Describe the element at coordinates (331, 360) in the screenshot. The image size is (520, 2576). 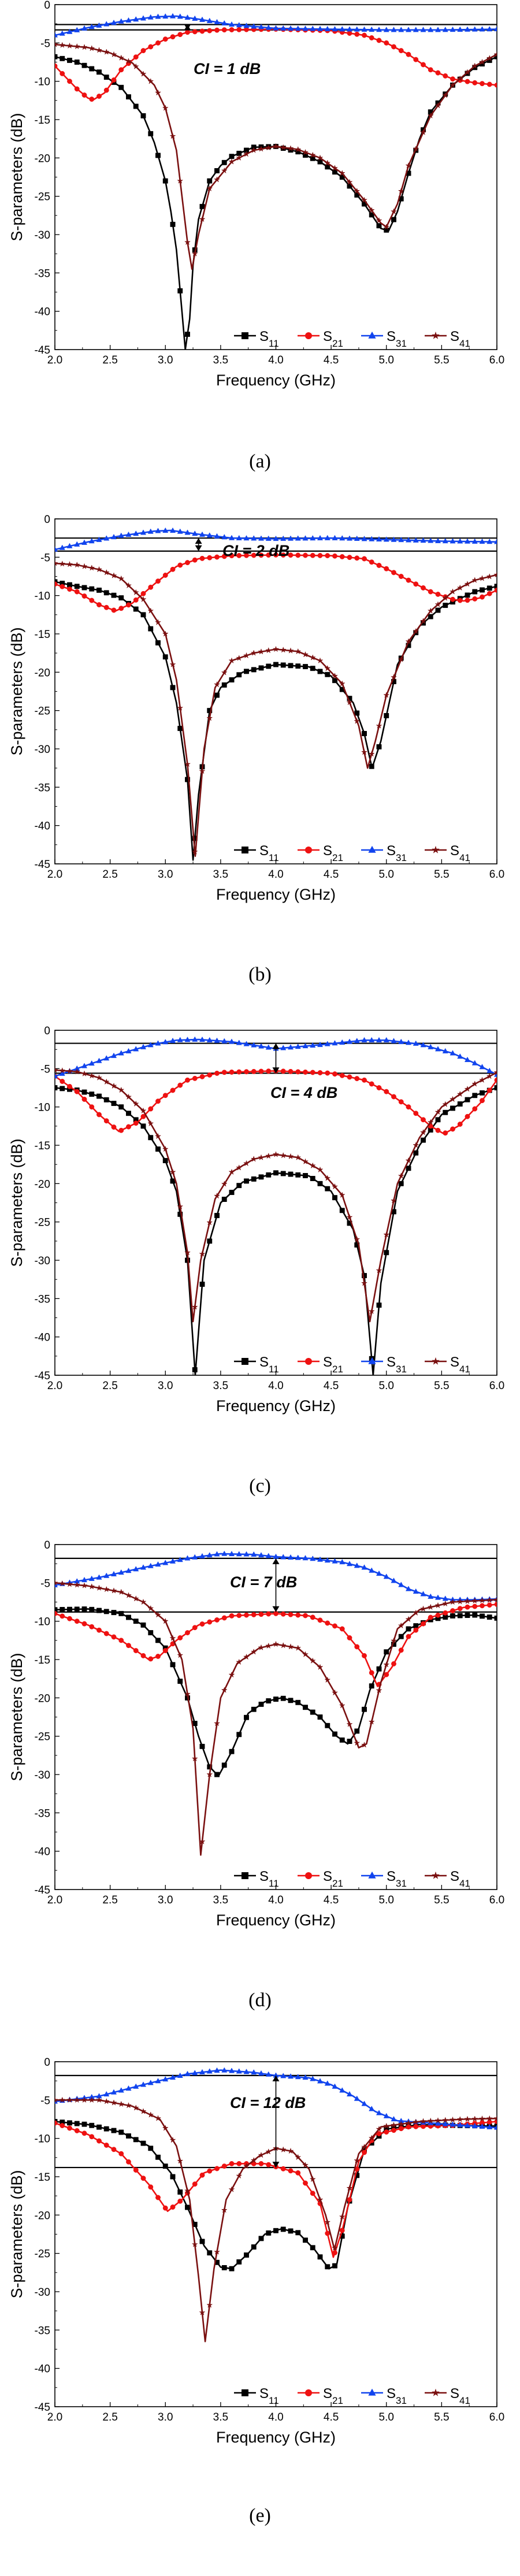
I see `x-tick-label: 4.5` at that location.